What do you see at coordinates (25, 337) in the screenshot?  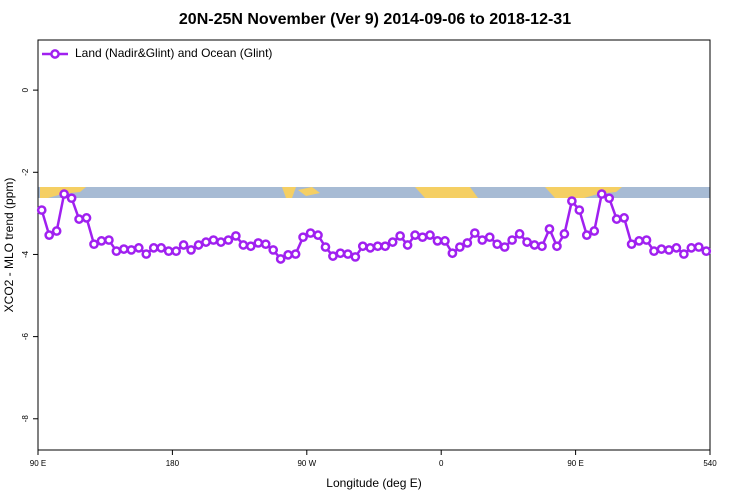 I see `y-tick-label: -6` at bounding box center [25, 337].